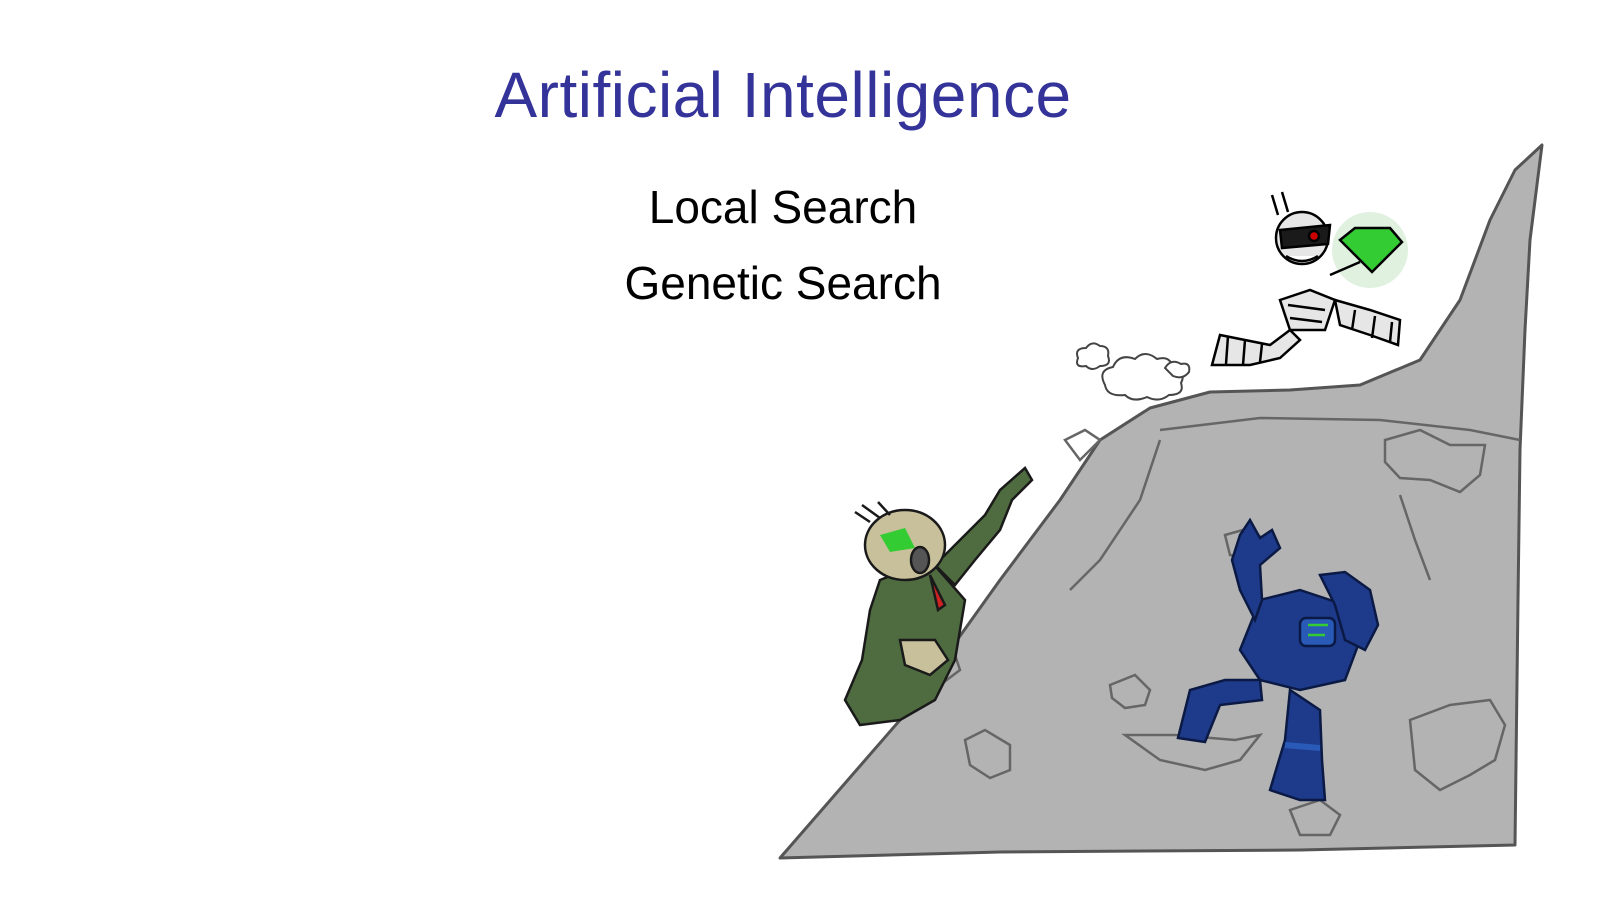 The image size is (1600, 900). What do you see at coordinates (783, 283) in the screenshot?
I see `subtitle-genetic-search: Genetic Search` at bounding box center [783, 283].